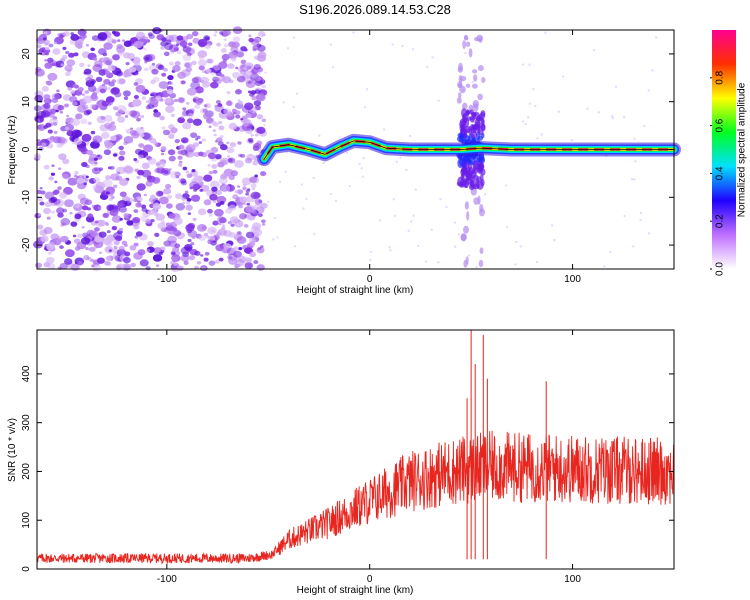 This screenshot has width=750, height=600. I want to click on spectrogram-x-tick-label: -100, so click(167, 279).